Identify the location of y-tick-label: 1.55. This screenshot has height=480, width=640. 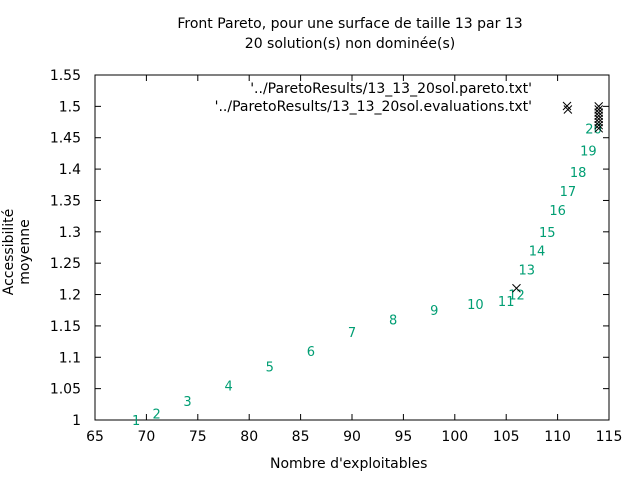
(65, 76).